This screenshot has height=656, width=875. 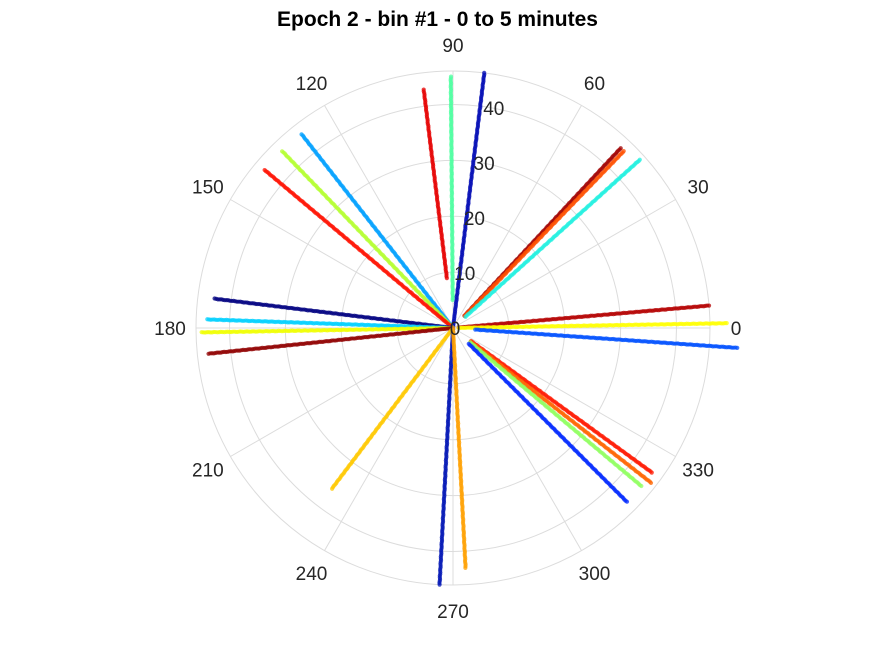 I want to click on r-tick-label: 10, so click(x=464, y=274).